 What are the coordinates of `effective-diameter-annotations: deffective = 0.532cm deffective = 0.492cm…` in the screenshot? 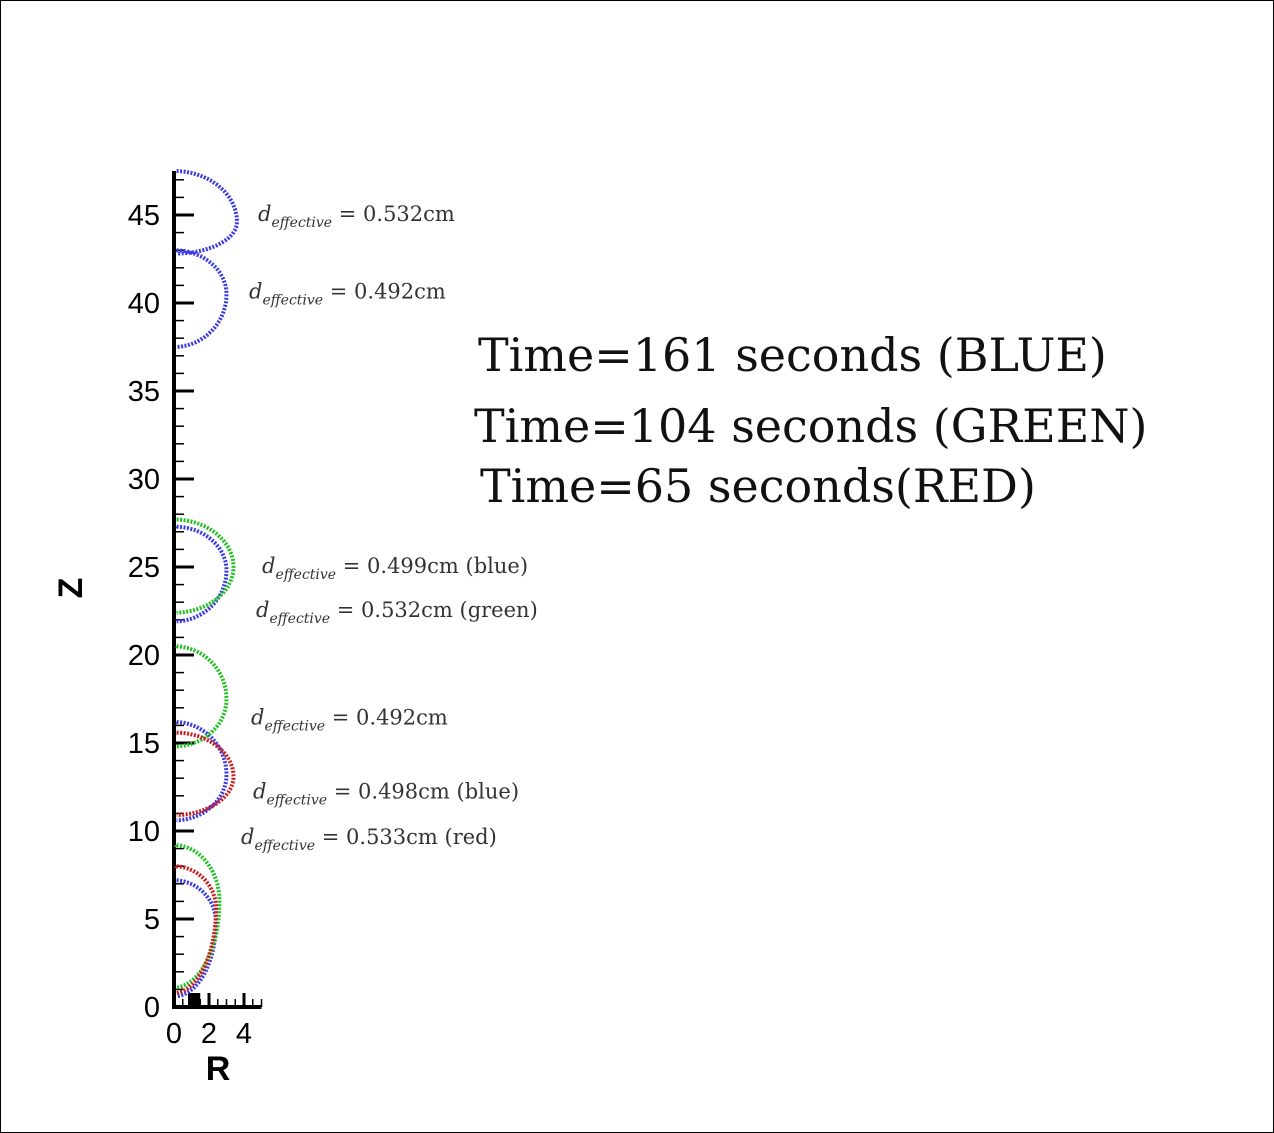 It's located at (389, 528).